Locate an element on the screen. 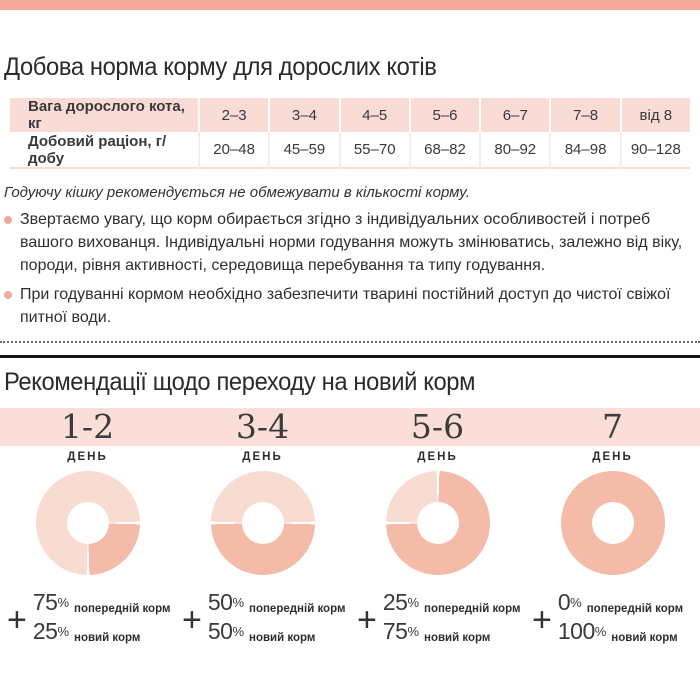  donut-chart-row is located at coordinates (350, 523).